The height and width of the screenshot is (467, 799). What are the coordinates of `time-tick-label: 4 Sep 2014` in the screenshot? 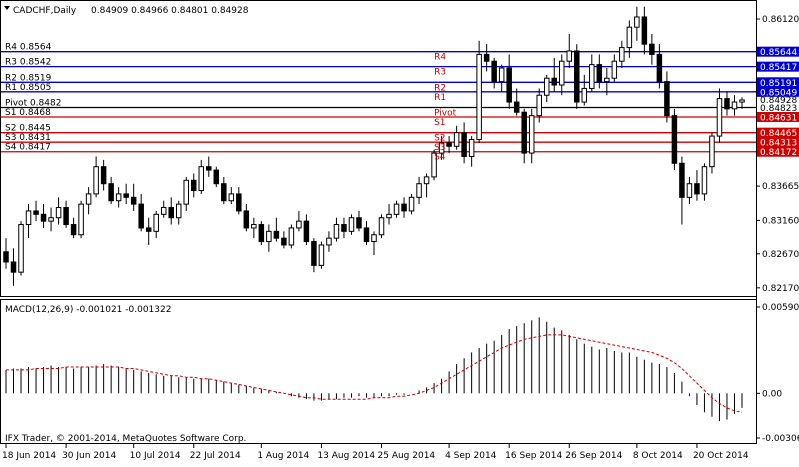 It's located at (471, 456).